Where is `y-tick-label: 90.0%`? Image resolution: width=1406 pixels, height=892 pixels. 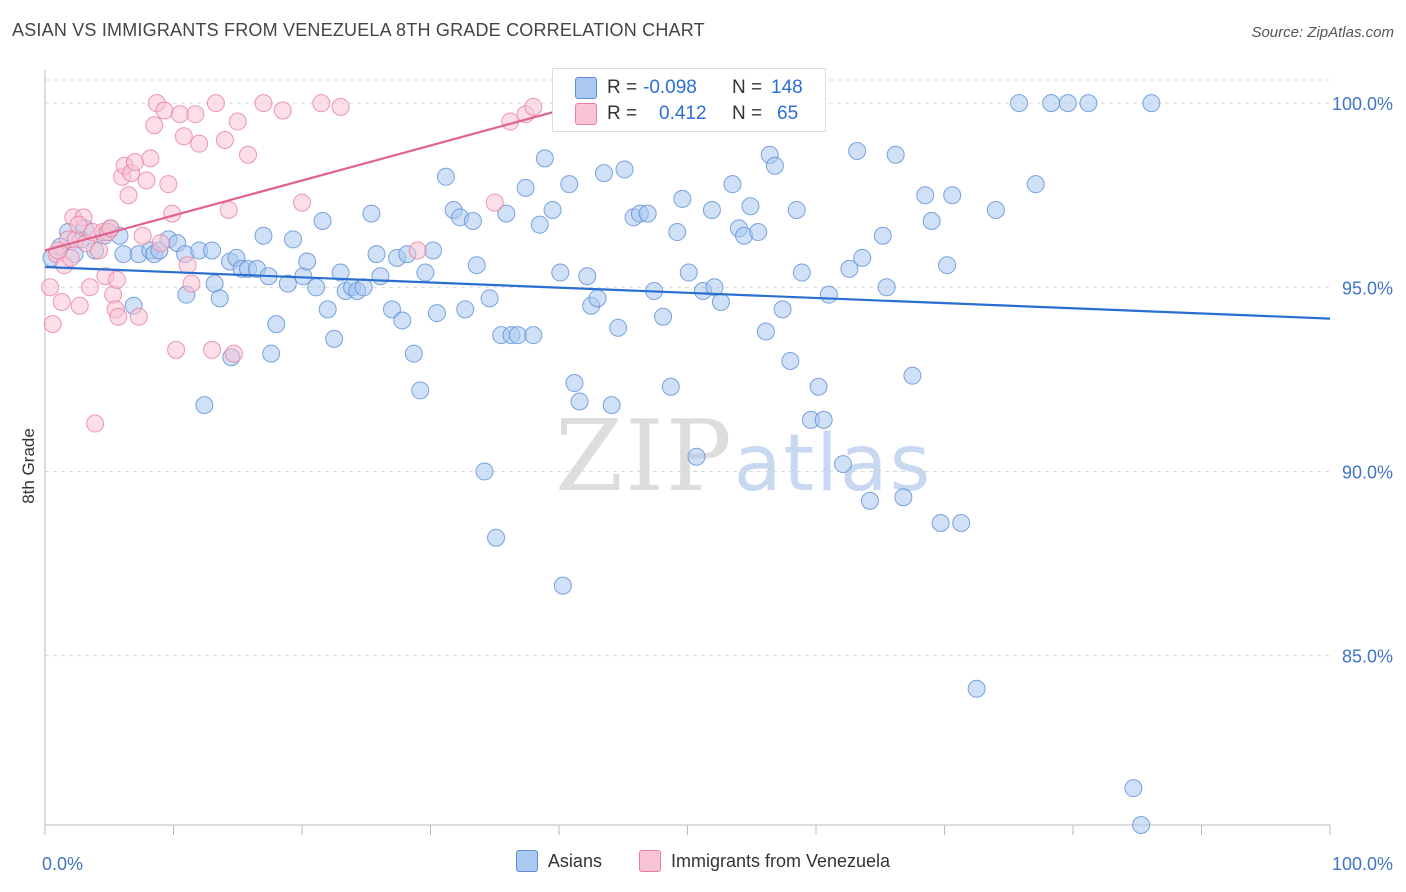 y-tick-label: 90.0% is located at coordinates (1367, 472).